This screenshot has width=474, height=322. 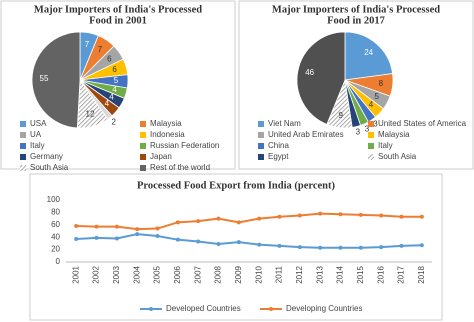 I want to click on x-tick-label: 2005, so click(x=157, y=274).